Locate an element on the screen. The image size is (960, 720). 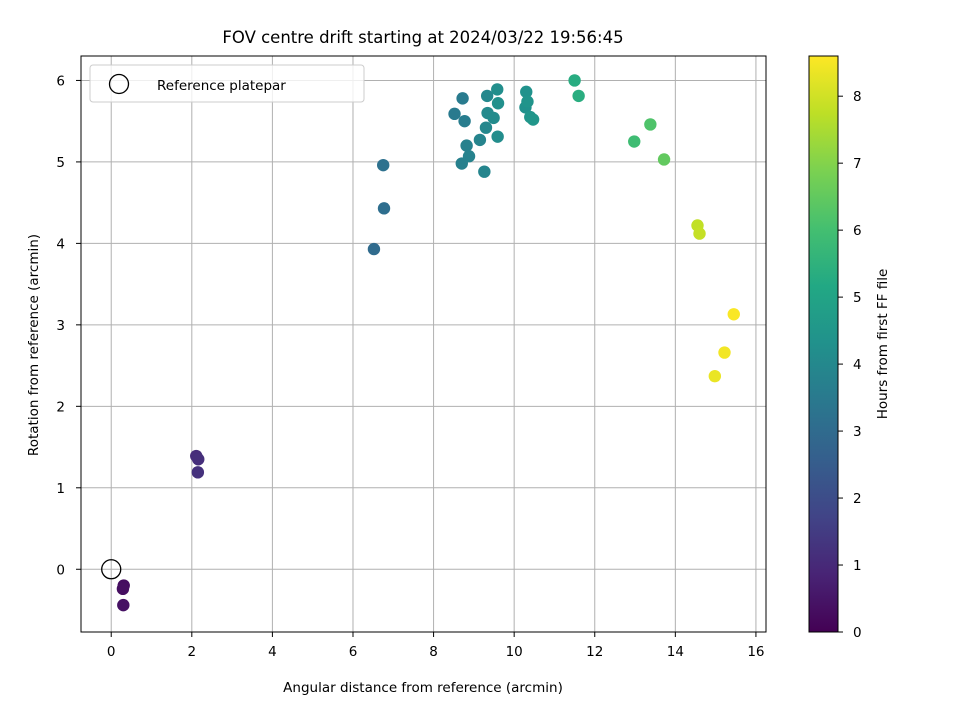
y-tick-label: 5 is located at coordinates (60, 163).